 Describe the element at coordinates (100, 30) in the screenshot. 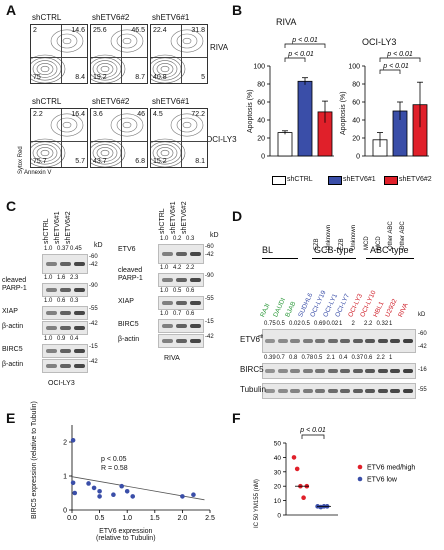

I see `quadrant-ul: 25.6` at that location.